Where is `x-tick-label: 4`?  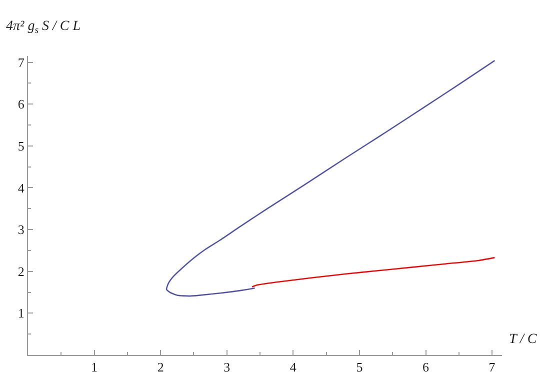
x-tick-label: 4 is located at coordinates (293, 367).